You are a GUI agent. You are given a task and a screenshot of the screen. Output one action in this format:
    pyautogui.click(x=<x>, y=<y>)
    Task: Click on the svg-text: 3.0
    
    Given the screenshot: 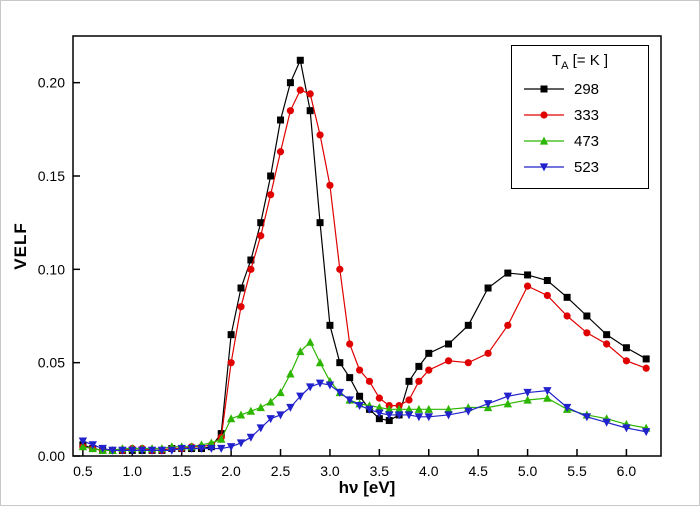 What is the action you would take?
    pyautogui.click(x=330, y=471)
    